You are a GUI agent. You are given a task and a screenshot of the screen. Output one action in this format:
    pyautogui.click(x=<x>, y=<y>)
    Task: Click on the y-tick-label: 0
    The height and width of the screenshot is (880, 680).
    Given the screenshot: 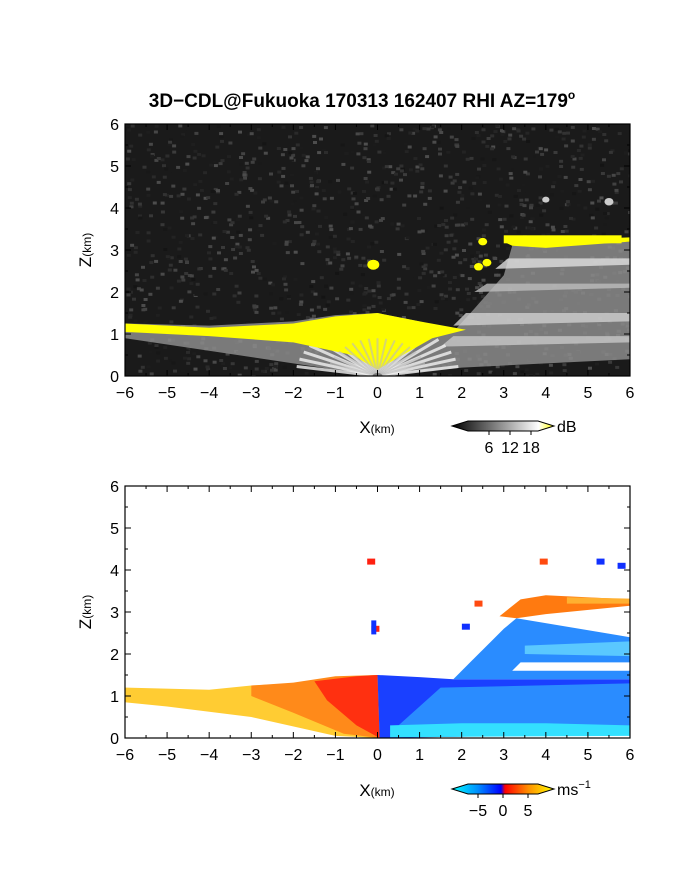 What is the action you would take?
    pyautogui.click(x=114, y=739)
    